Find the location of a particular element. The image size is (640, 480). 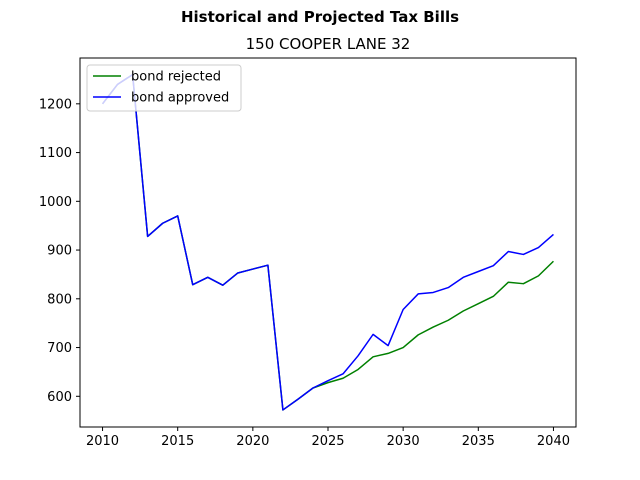

legend: bond rejected bond approved is located at coordinates (164, 88).